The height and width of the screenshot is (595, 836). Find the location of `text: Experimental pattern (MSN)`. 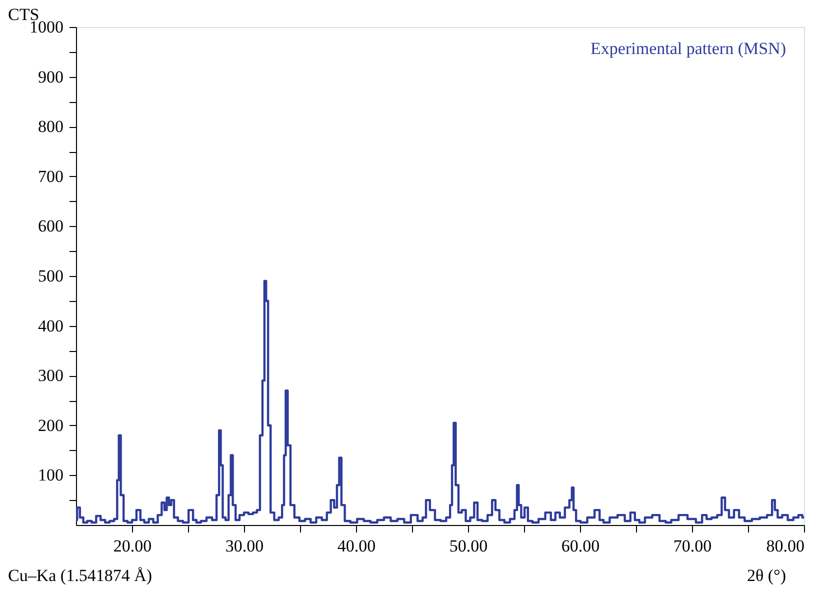

text: Experimental pattern (MSN) is located at coordinates (688, 48).